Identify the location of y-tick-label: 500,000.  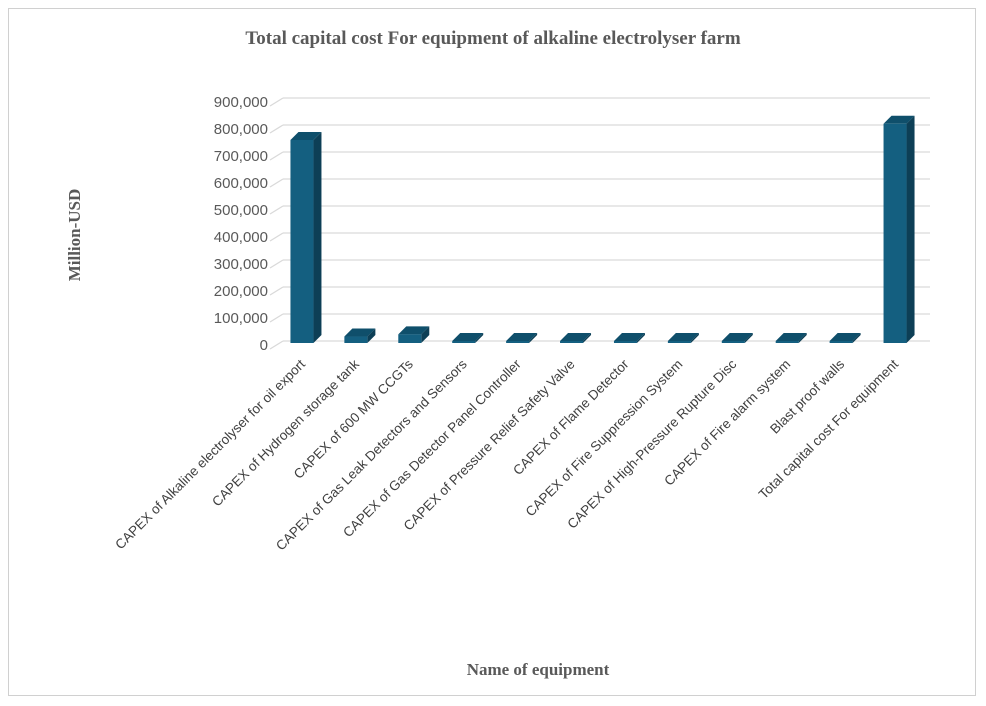
(241, 210).